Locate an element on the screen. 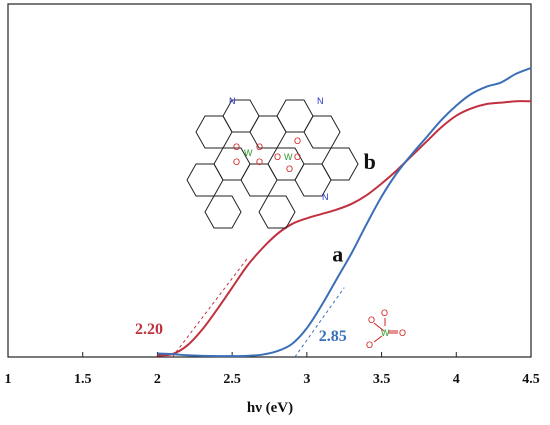  x-axis-title: hν (eV) is located at coordinates (270, 408).